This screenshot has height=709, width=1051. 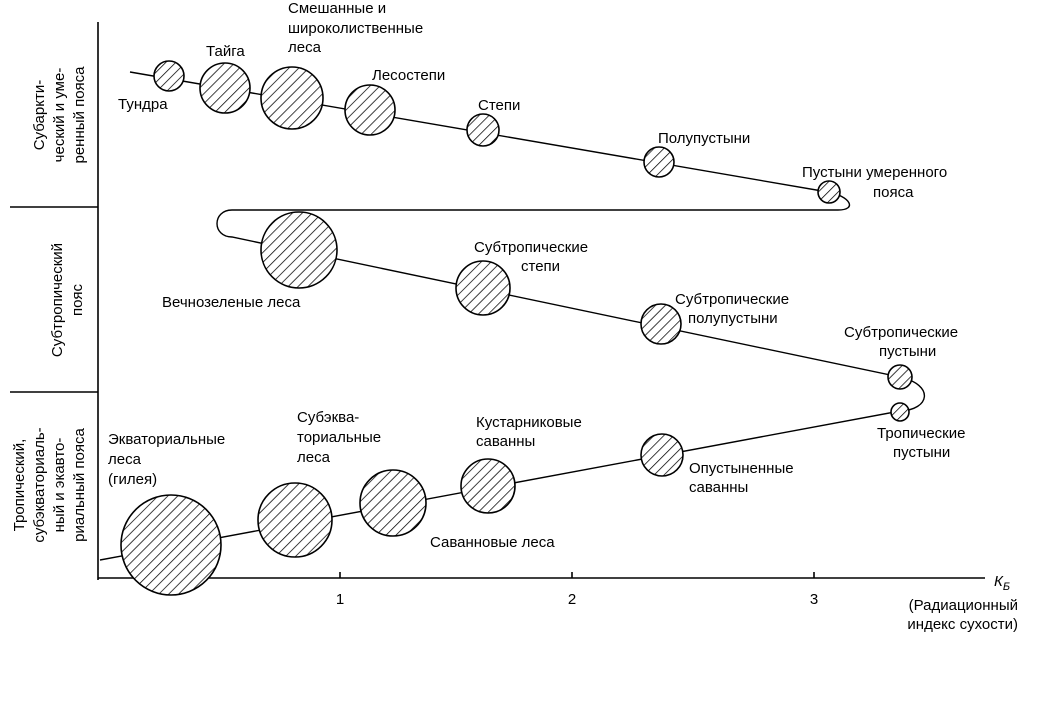 I want to click on x-axis-label: КБ, so click(x=1002, y=583).